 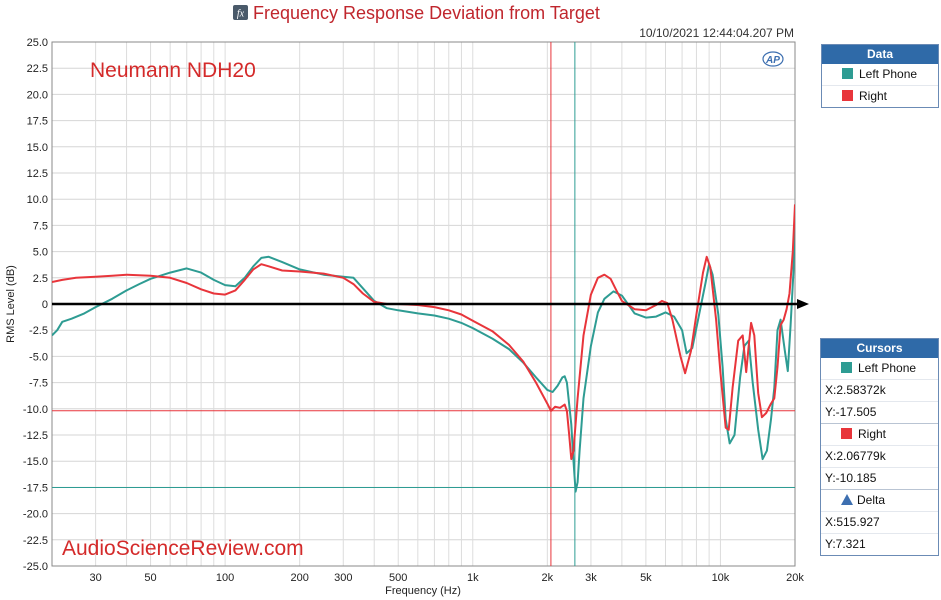 What do you see at coordinates (35, 515) in the screenshot?
I see `y-tick-label: -20.0` at bounding box center [35, 515].